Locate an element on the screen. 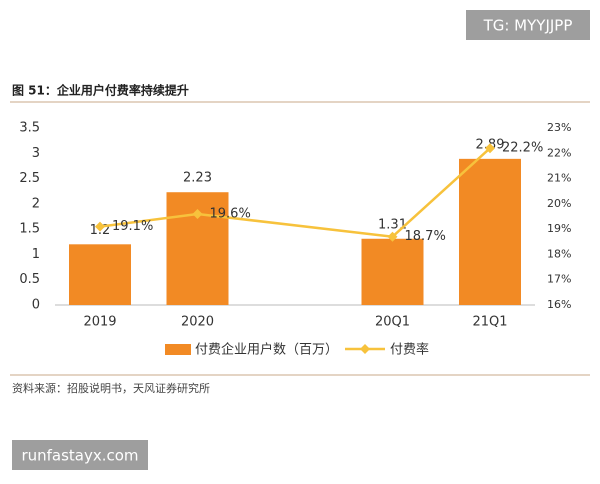 This screenshot has height=484, width=600. y-tick-label: 2 is located at coordinates (36, 203).